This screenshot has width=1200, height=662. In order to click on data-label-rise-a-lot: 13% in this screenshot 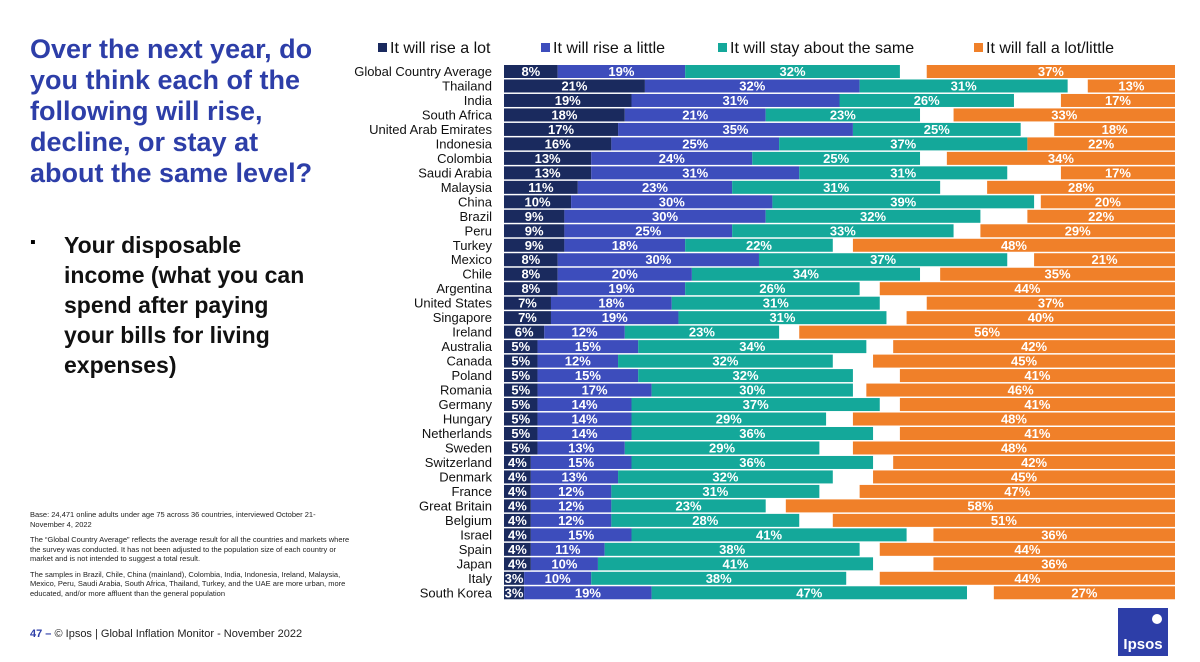, I will do `click(548, 158)`.